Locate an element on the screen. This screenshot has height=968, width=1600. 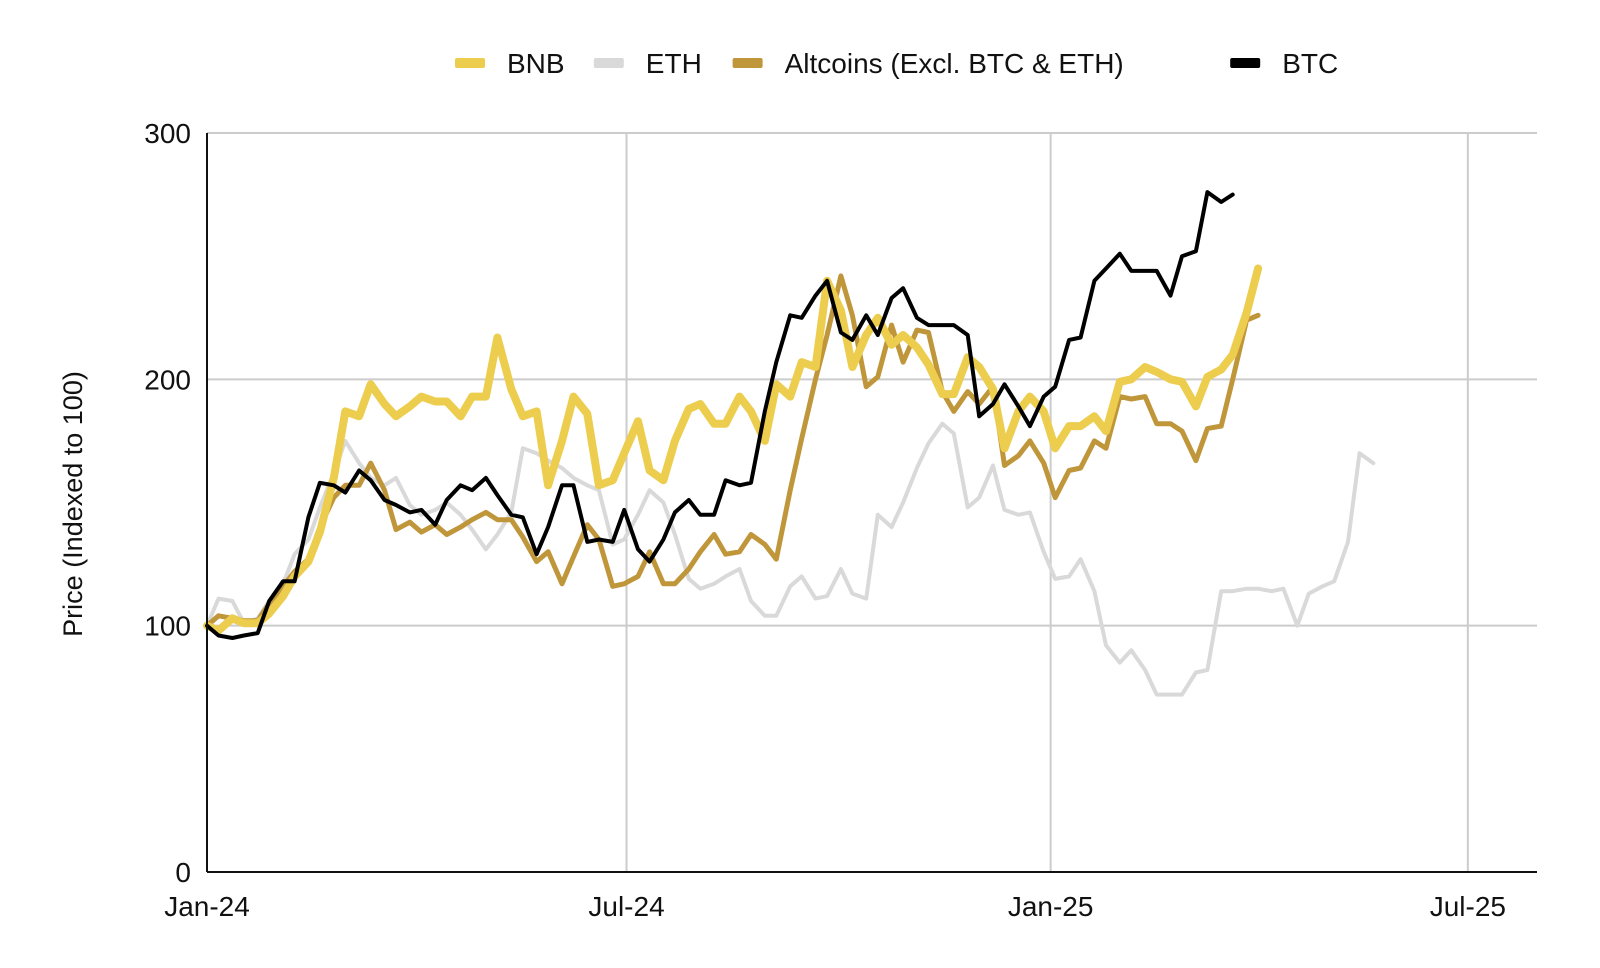
y-tick-label: 100 is located at coordinates (167, 626).